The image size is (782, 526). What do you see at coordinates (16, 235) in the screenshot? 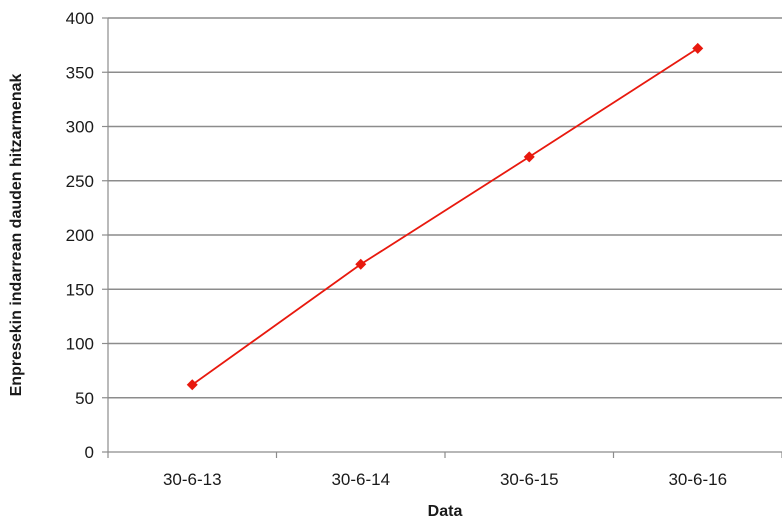
I see `y-axis-title: Enpresekin indarrean dauden hitzarmenak` at bounding box center [16, 235].